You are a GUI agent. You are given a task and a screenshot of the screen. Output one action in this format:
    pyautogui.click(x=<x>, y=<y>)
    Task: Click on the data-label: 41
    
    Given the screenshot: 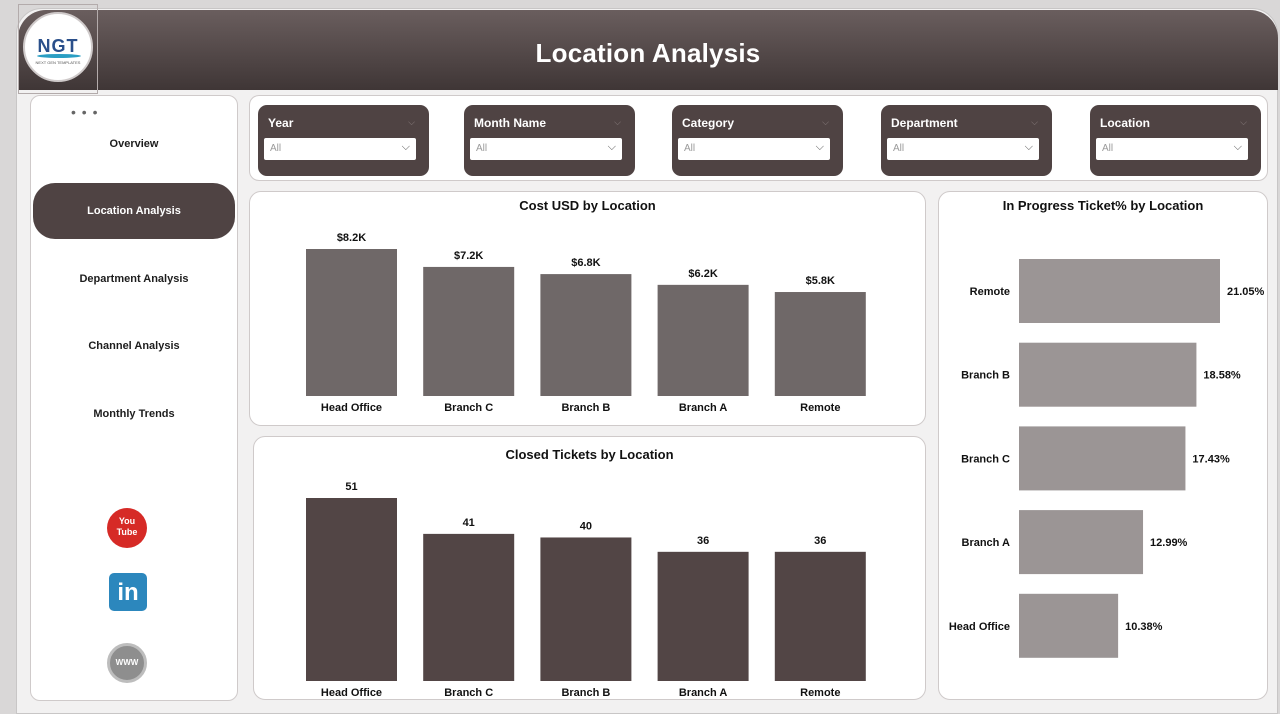 What is the action you would take?
    pyautogui.click(x=469, y=523)
    